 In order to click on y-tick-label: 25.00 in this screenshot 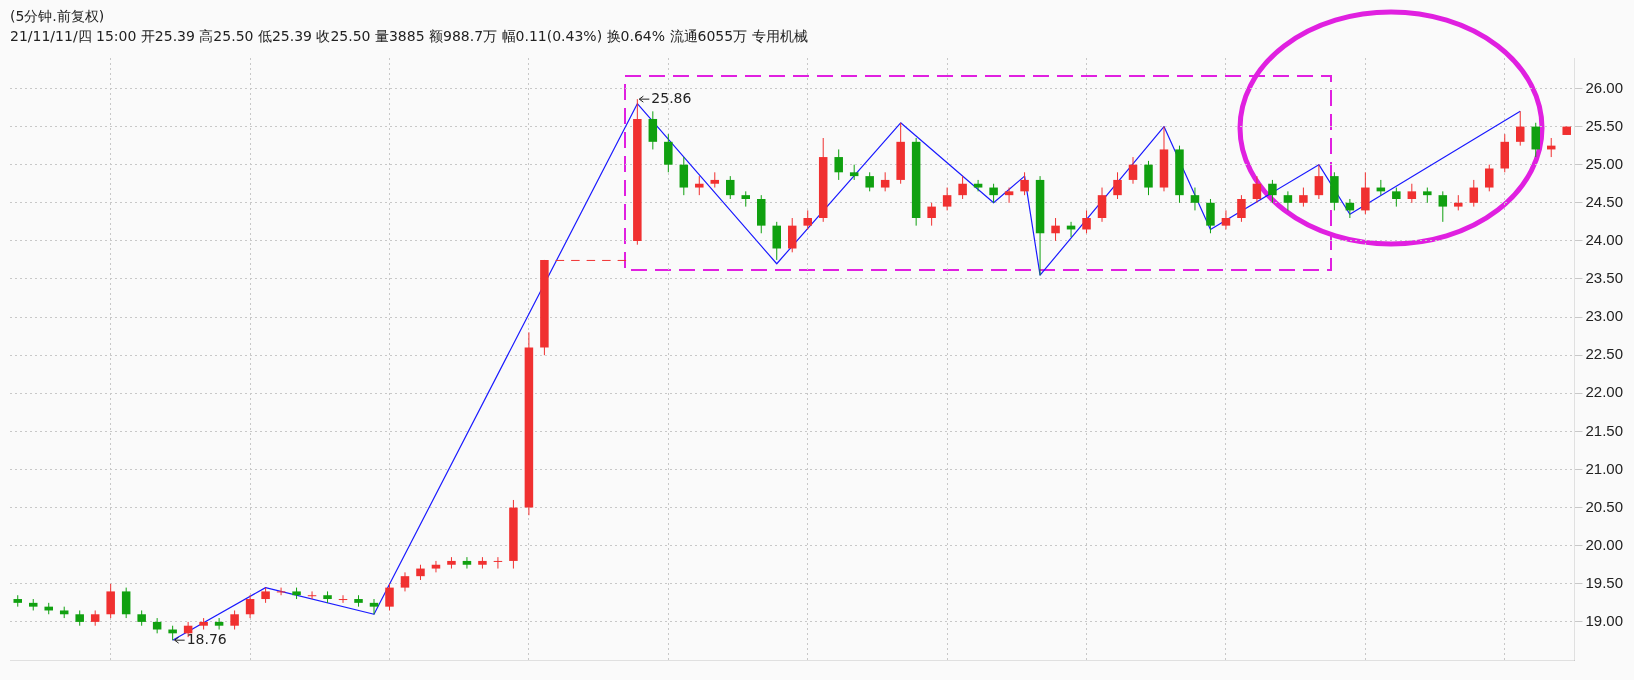, I will do `click(1604, 163)`.